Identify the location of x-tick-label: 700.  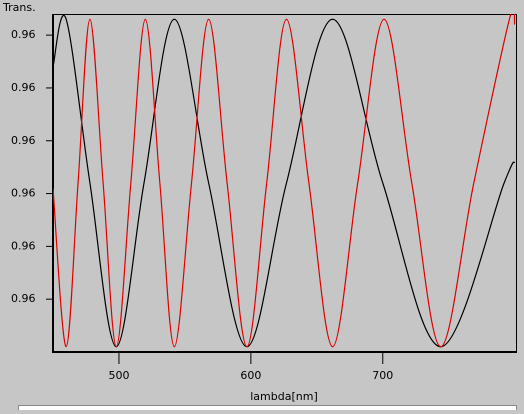
(382, 375).